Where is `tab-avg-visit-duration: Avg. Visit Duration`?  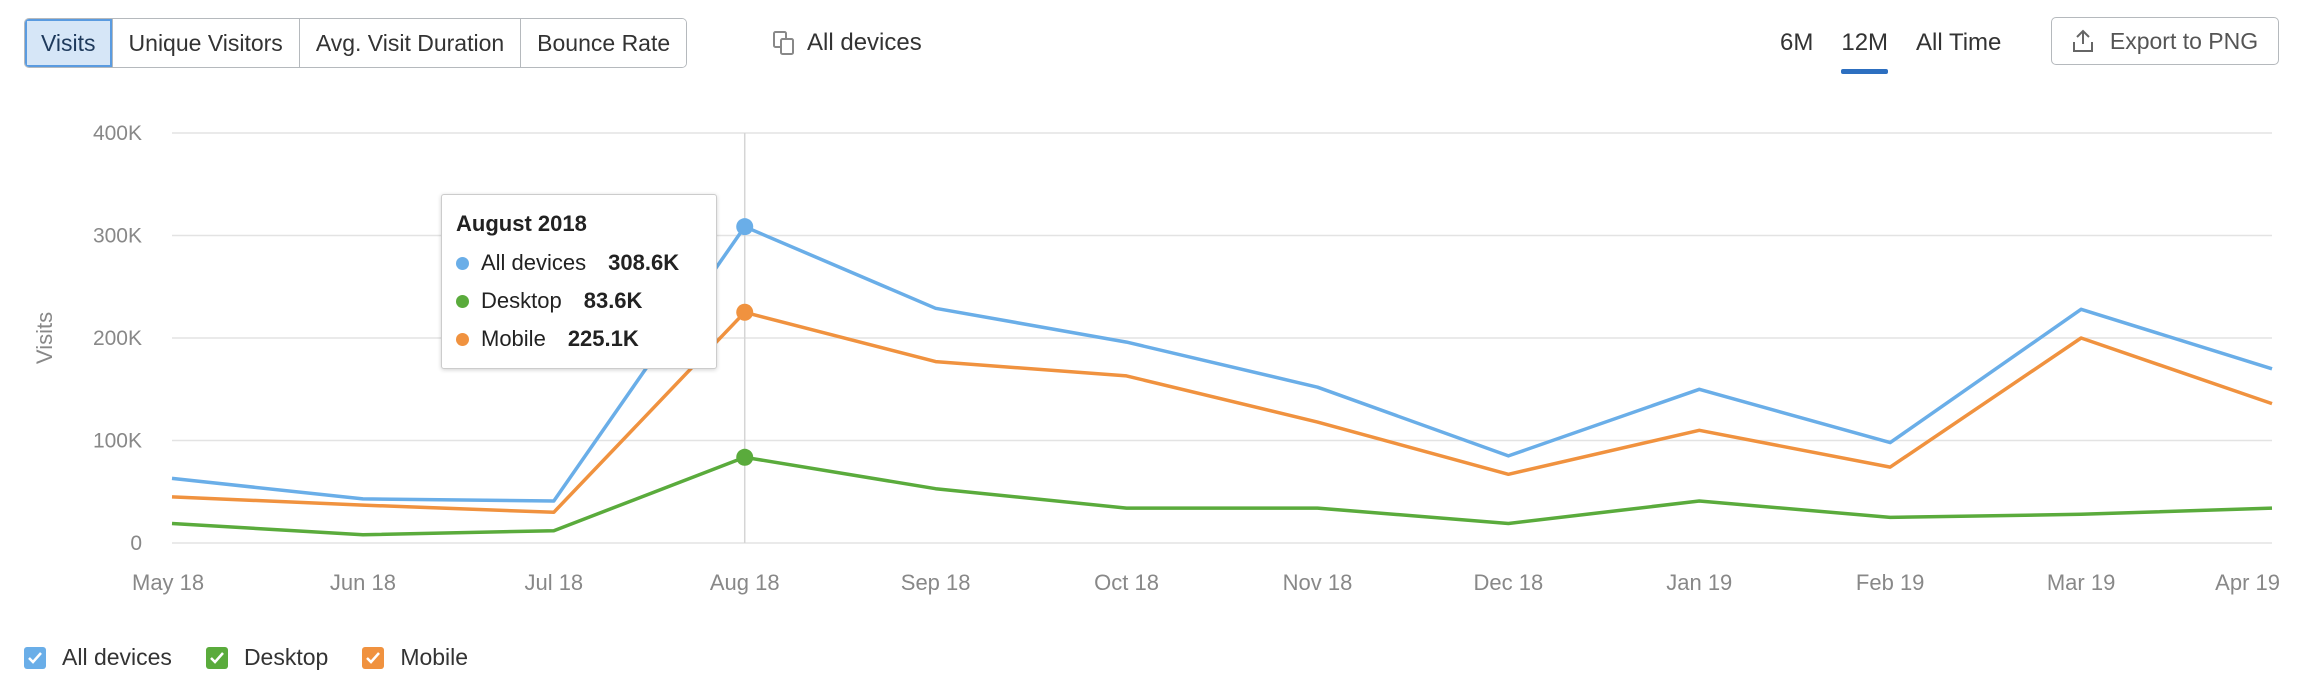 tab-avg-visit-duration: Avg. Visit Duration is located at coordinates (410, 43).